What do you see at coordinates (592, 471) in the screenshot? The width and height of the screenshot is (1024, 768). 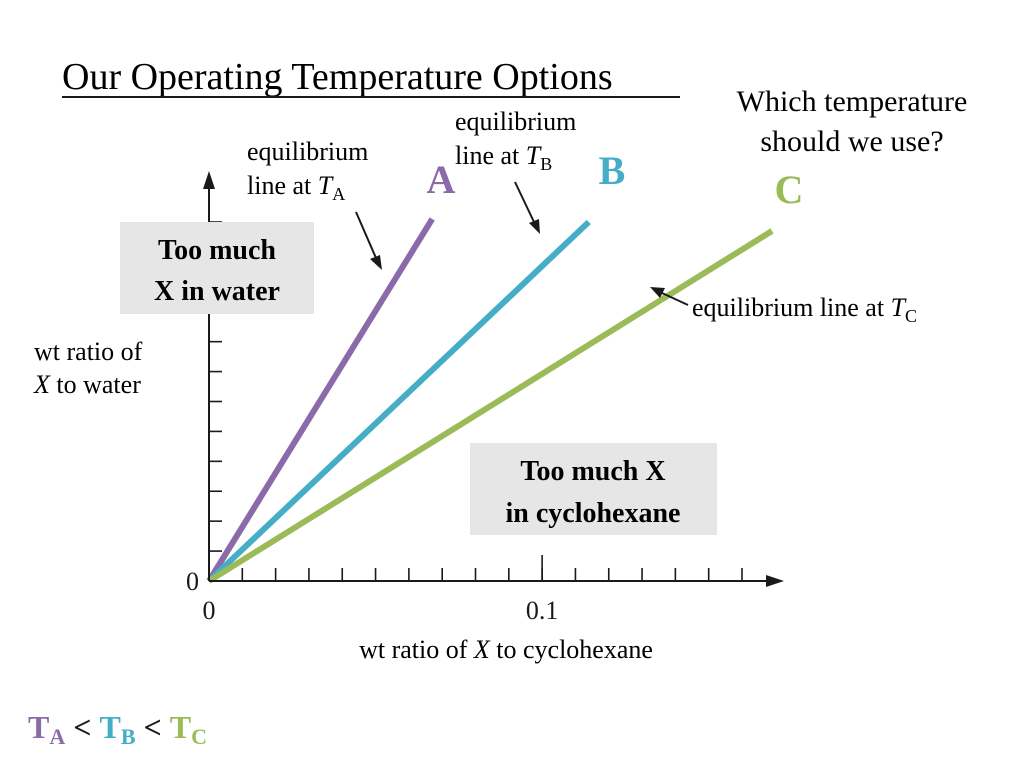 I see `region-cyclohexane-line1: Too much X` at bounding box center [592, 471].